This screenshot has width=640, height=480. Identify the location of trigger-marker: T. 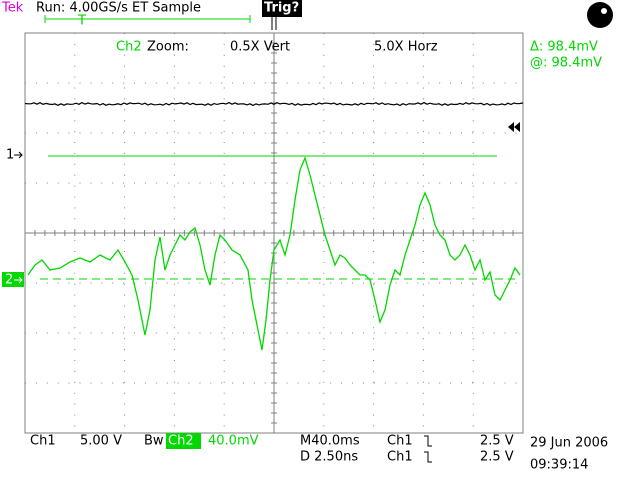
(81, 21).